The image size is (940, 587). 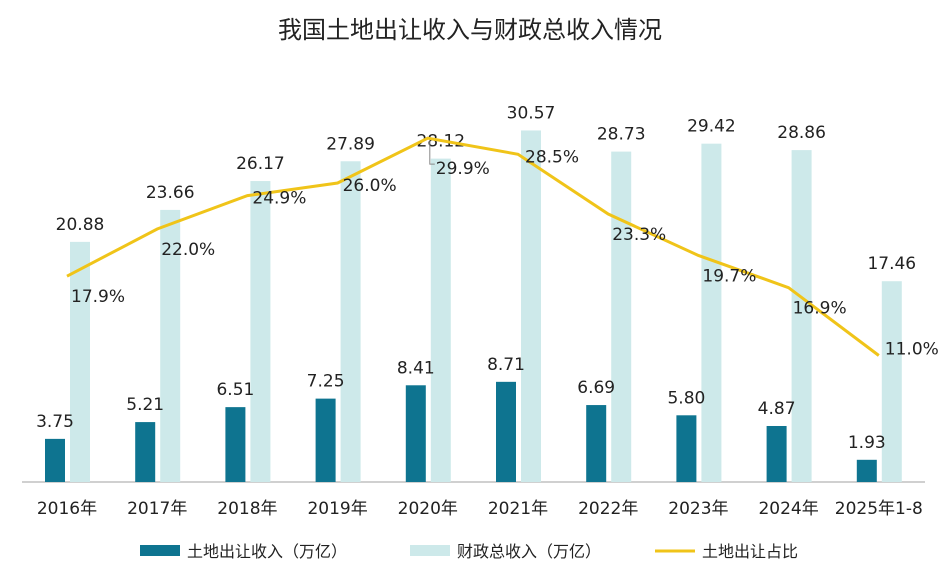 What do you see at coordinates (67, 509) in the screenshot?
I see `x-tick-label: 2016年` at bounding box center [67, 509].